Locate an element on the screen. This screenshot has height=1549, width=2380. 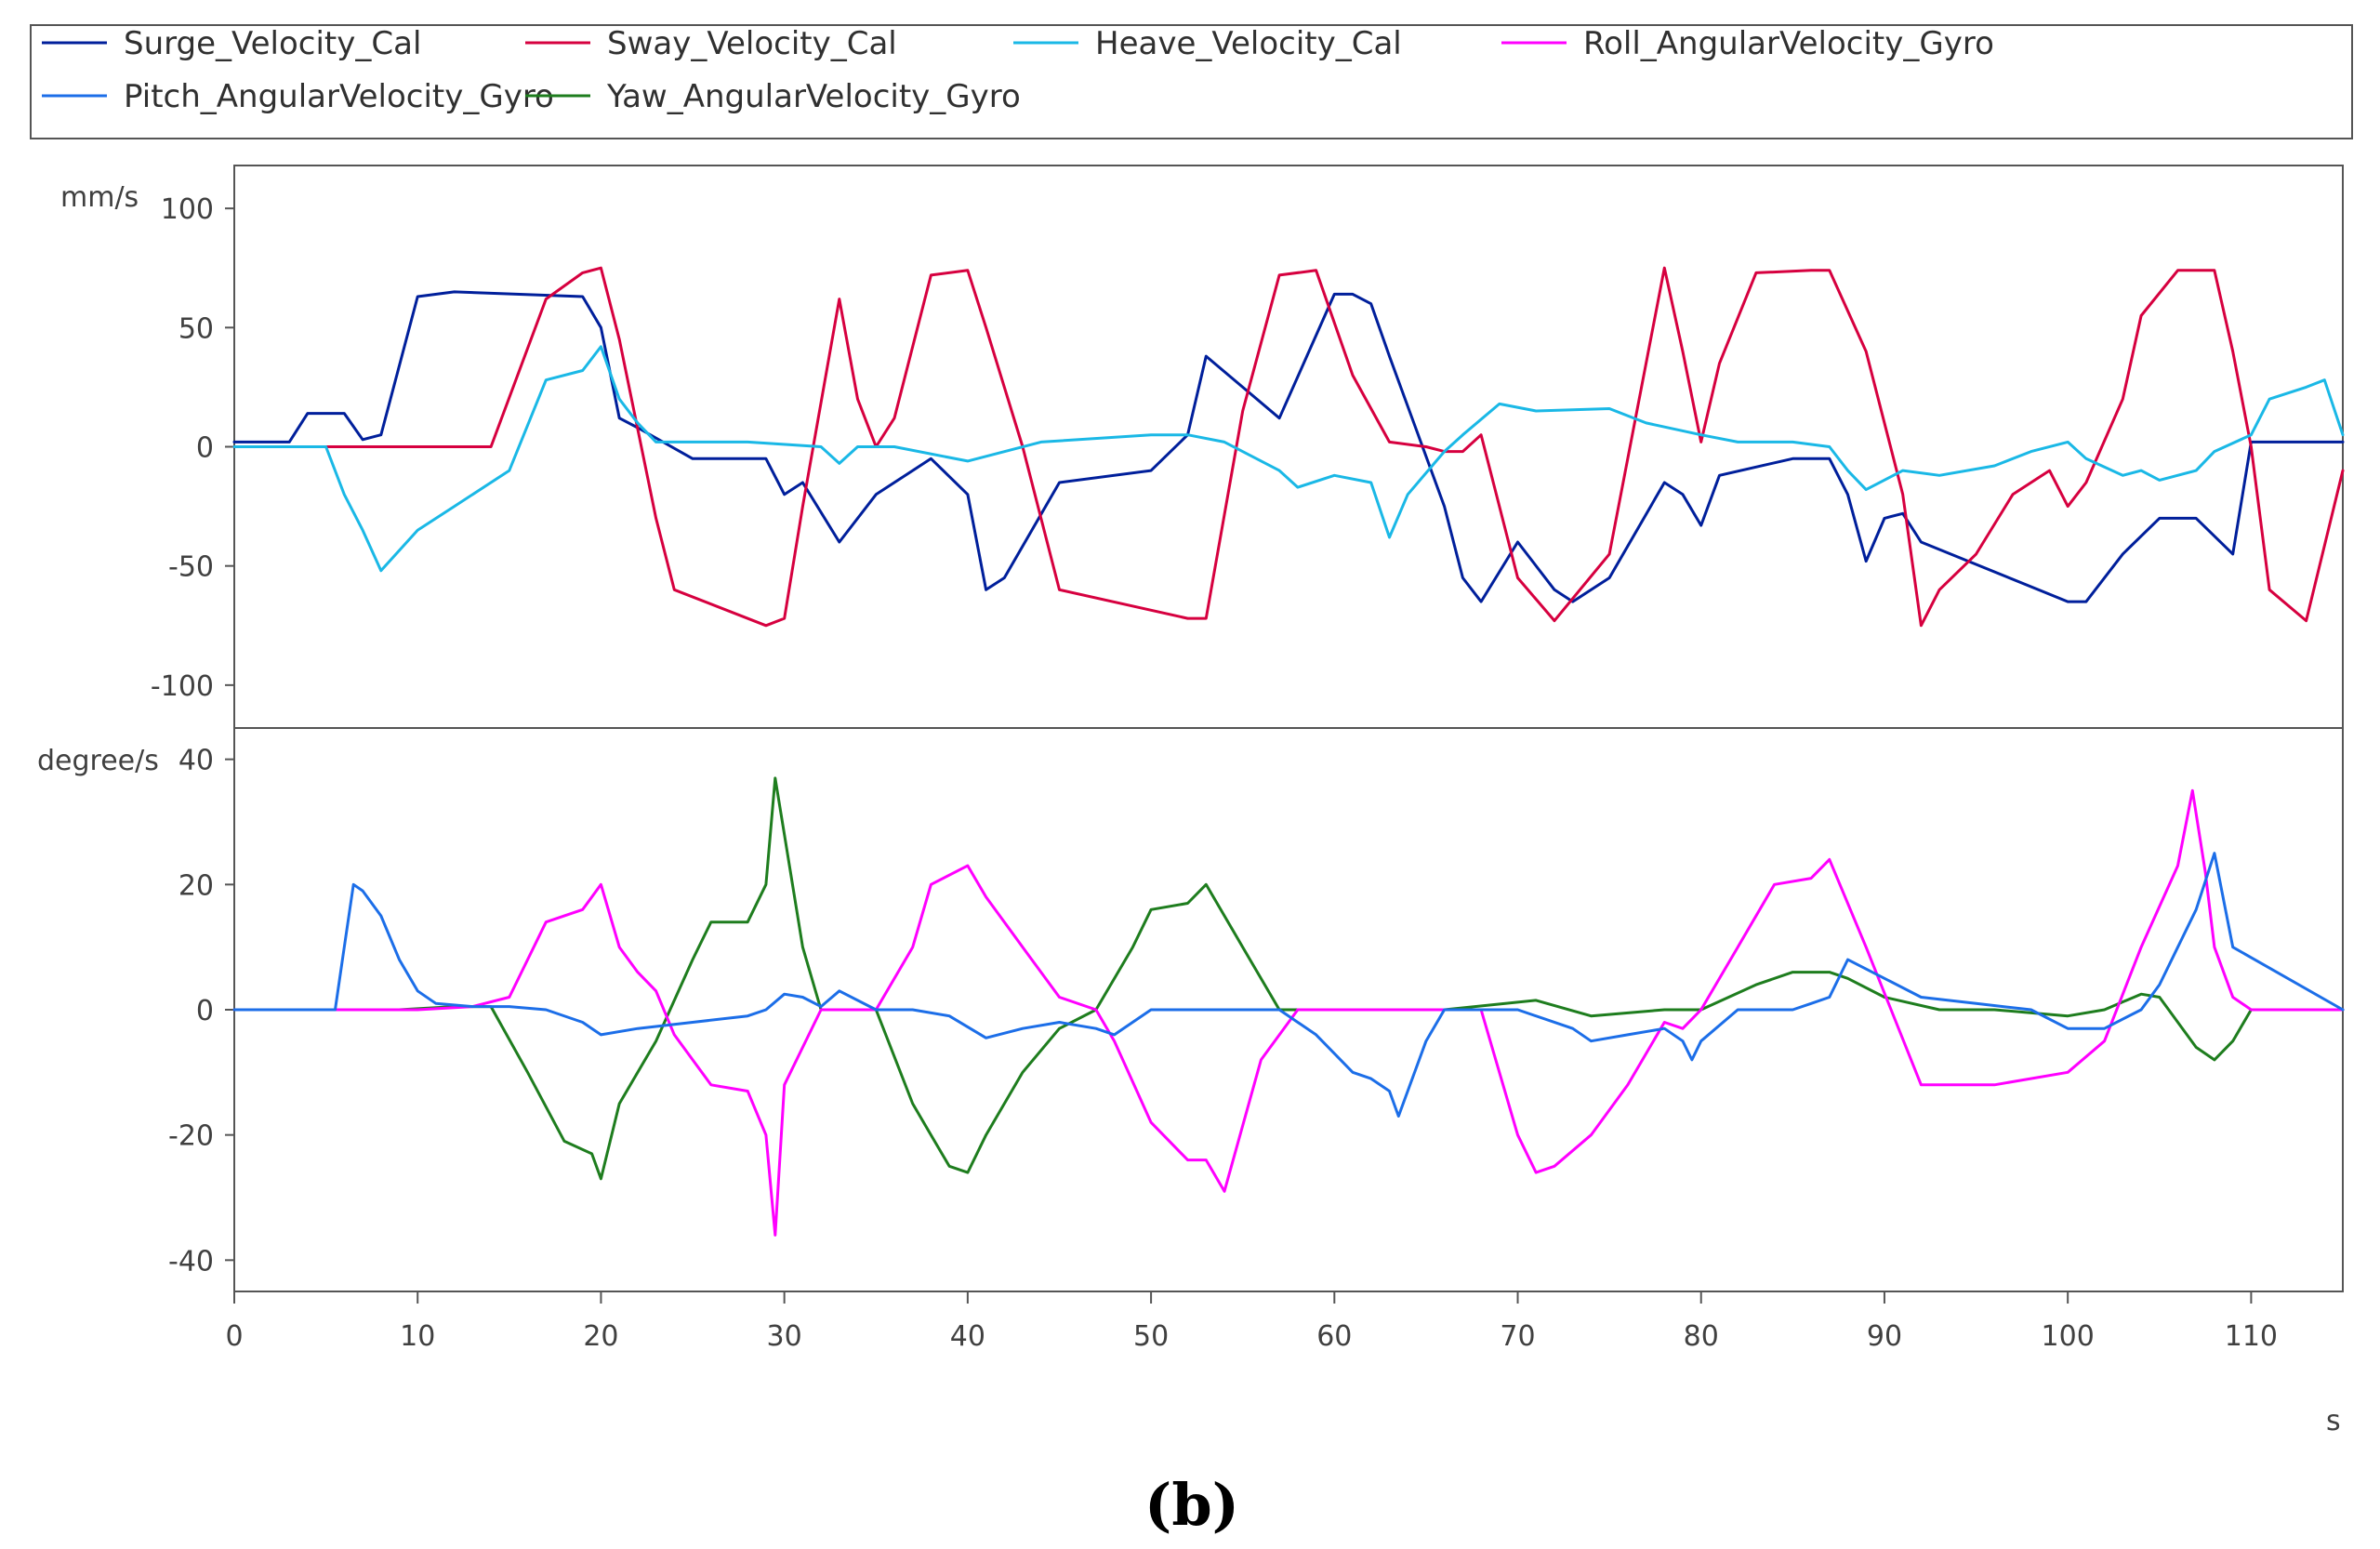
legend-box is located at coordinates (1191, 81).